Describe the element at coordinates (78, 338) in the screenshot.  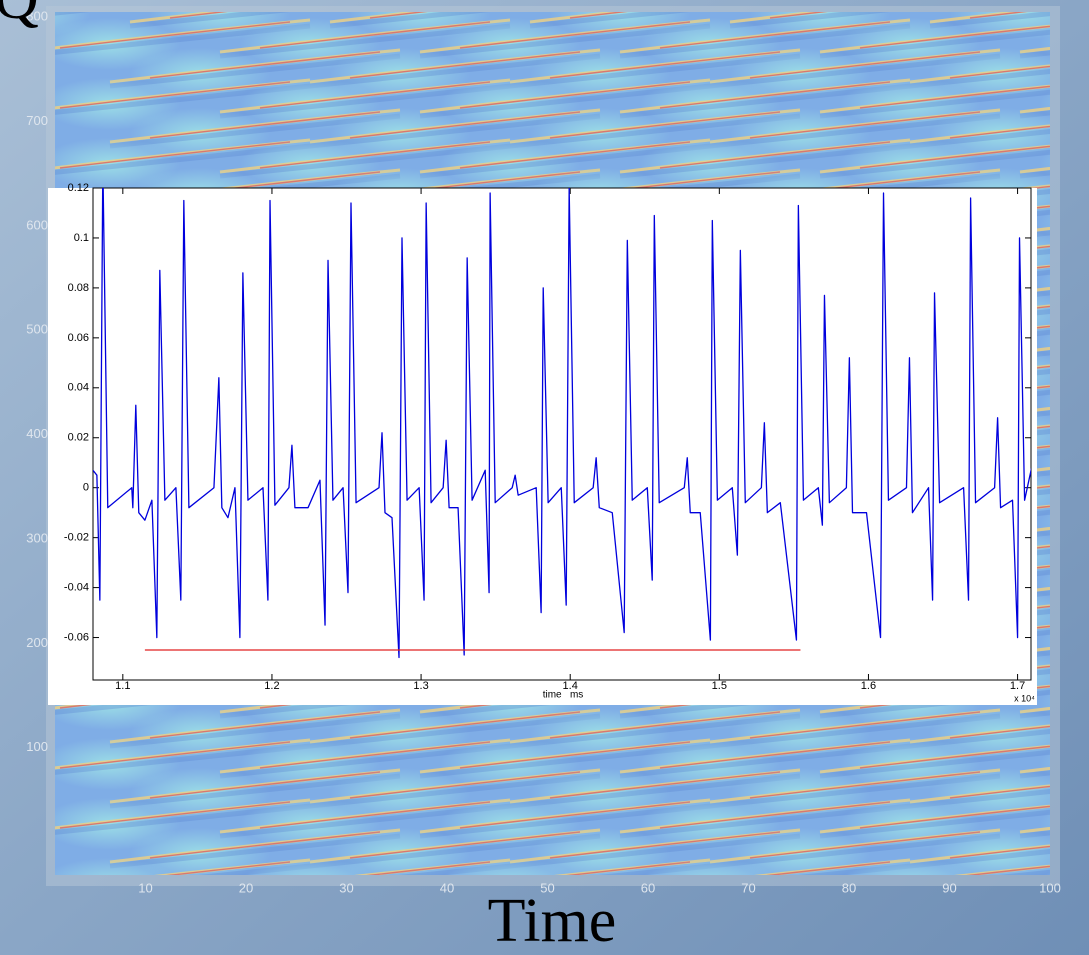
I see `y-tick-label: 0.06` at that location.